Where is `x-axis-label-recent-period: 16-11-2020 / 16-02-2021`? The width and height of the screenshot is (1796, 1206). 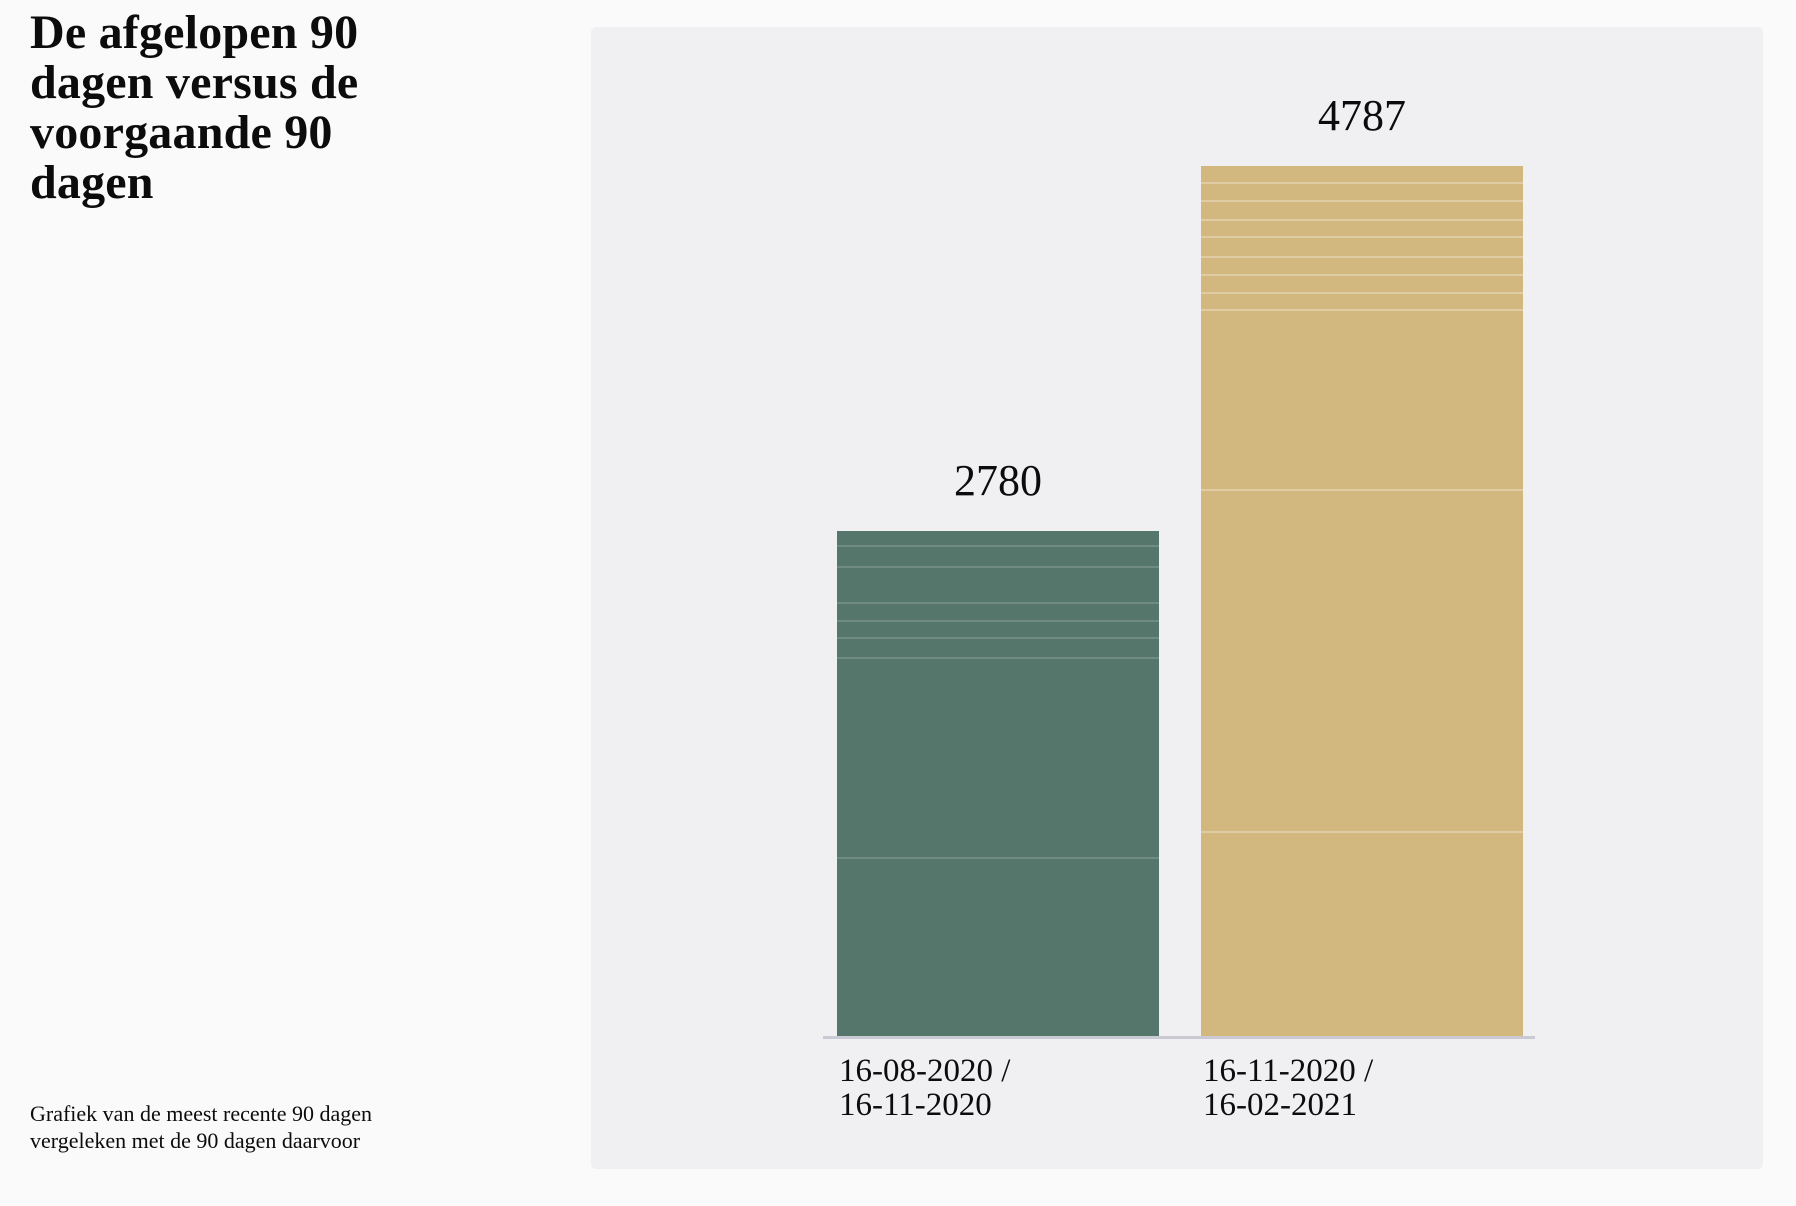
x-axis-label-recent-period: 16-11-2020 / 16-02-2021 is located at coordinates (1383, 1088).